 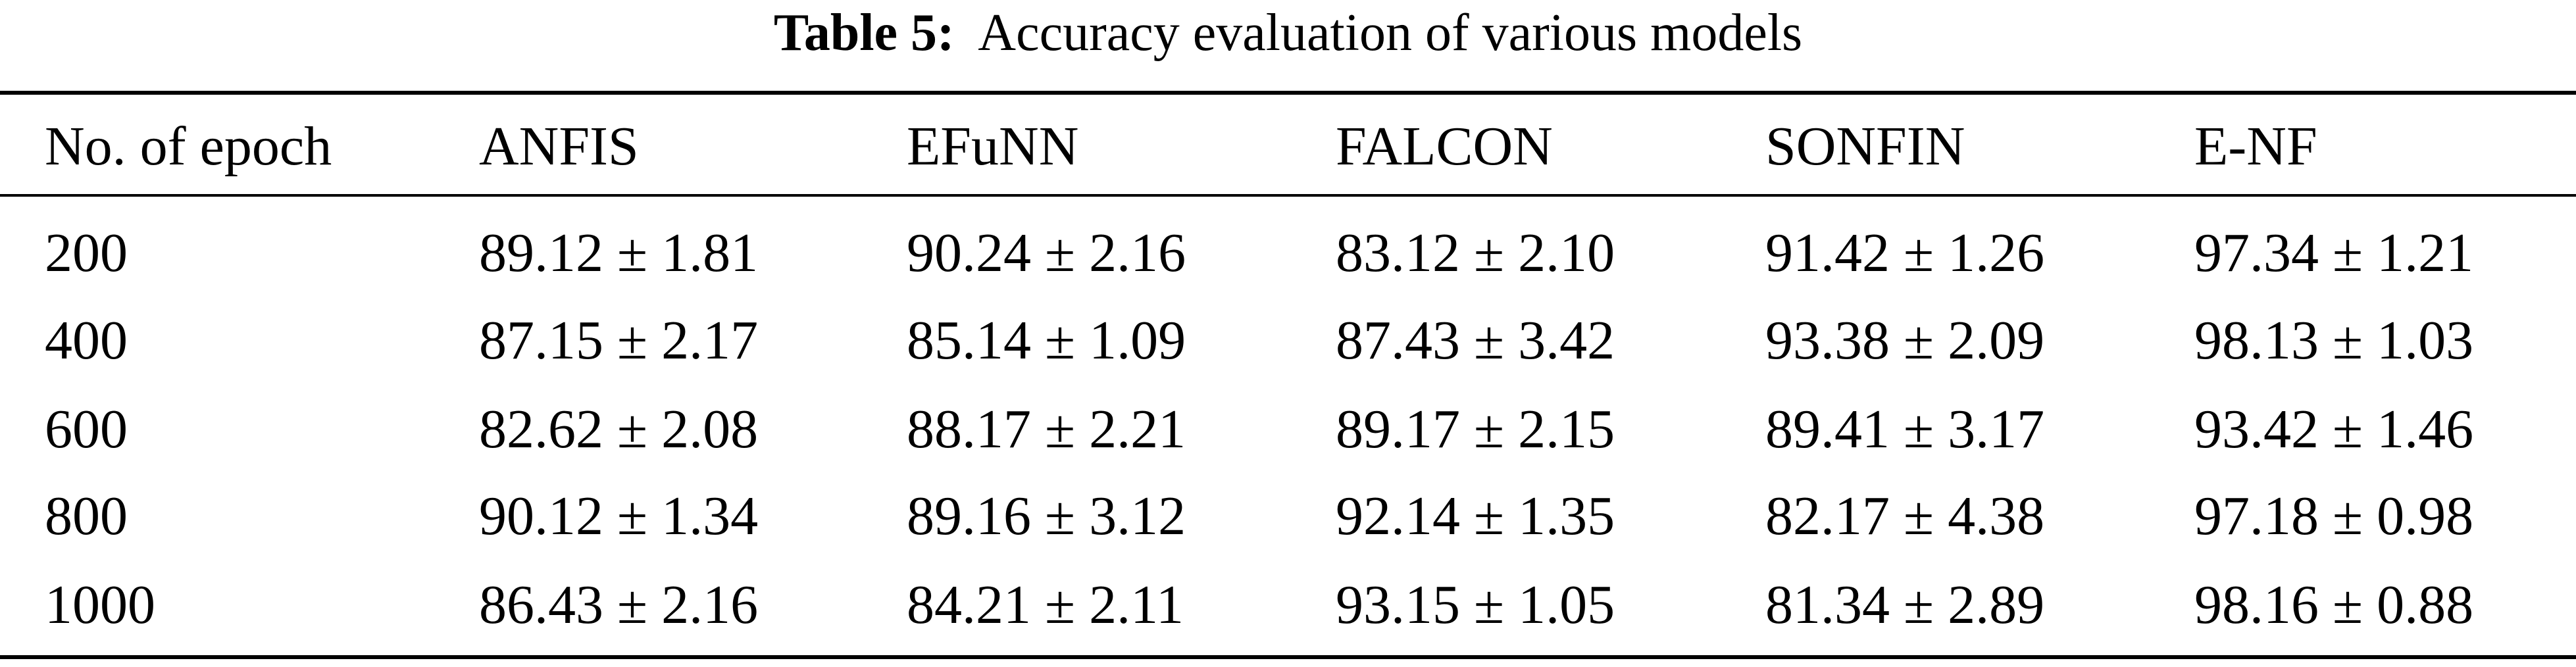 What do you see at coordinates (1905, 340) in the screenshot?
I see `cell-sonfin: 93.38 ± 2.09` at bounding box center [1905, 340].